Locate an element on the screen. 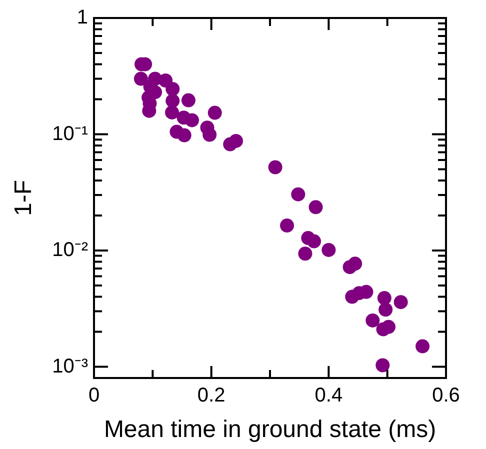 Image resolution: width=486 pixels, height=449 pixels. x-tick-label: 0.4 is located at coordinates (328, 395).